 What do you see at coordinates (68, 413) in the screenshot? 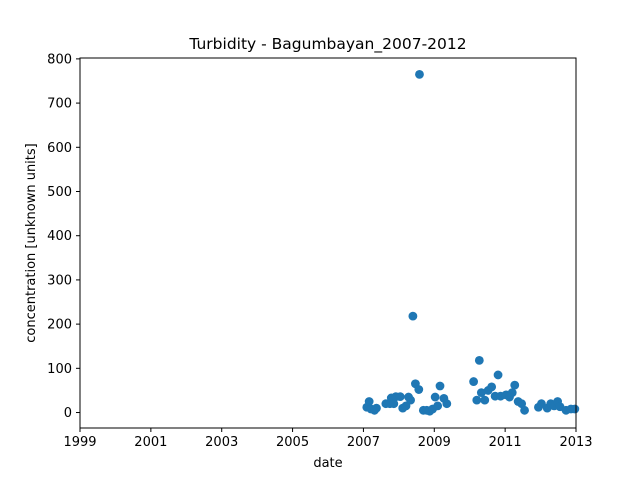
I see `y-tick-label: 0` at bounding box center [68, 413].